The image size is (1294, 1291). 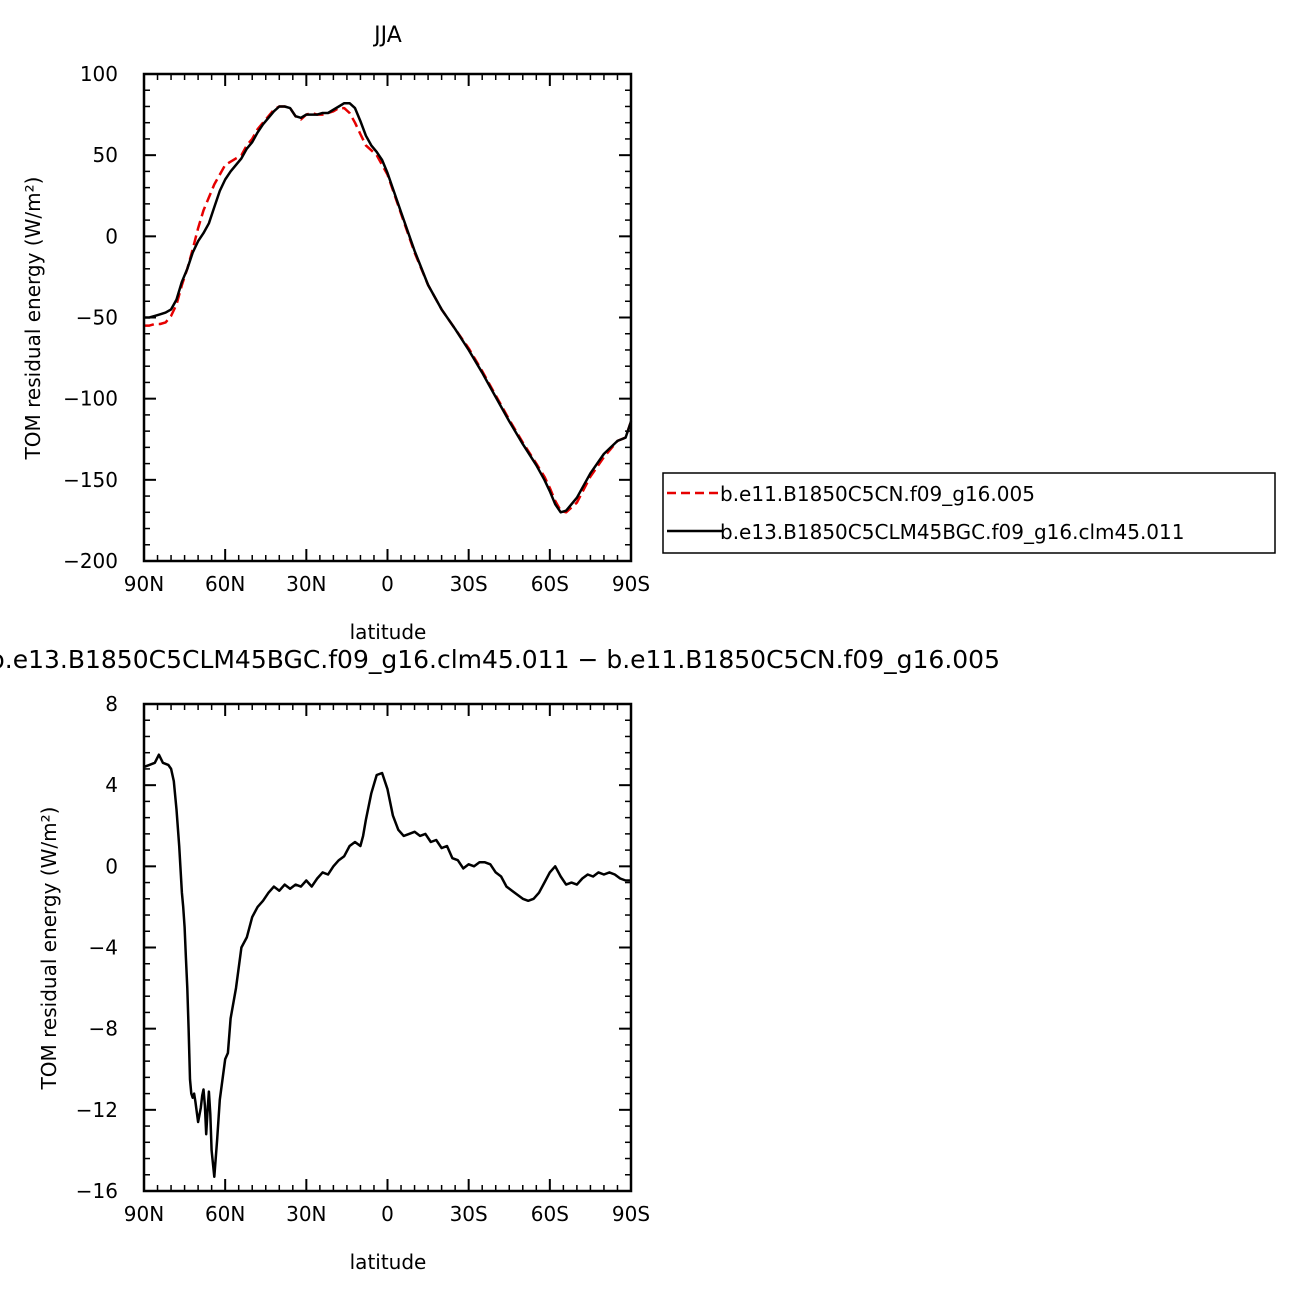 What do you see at coordinates (97, 318) in the screenshot?
I see `y-tick-label: −50` at bounding box center [97, 318].